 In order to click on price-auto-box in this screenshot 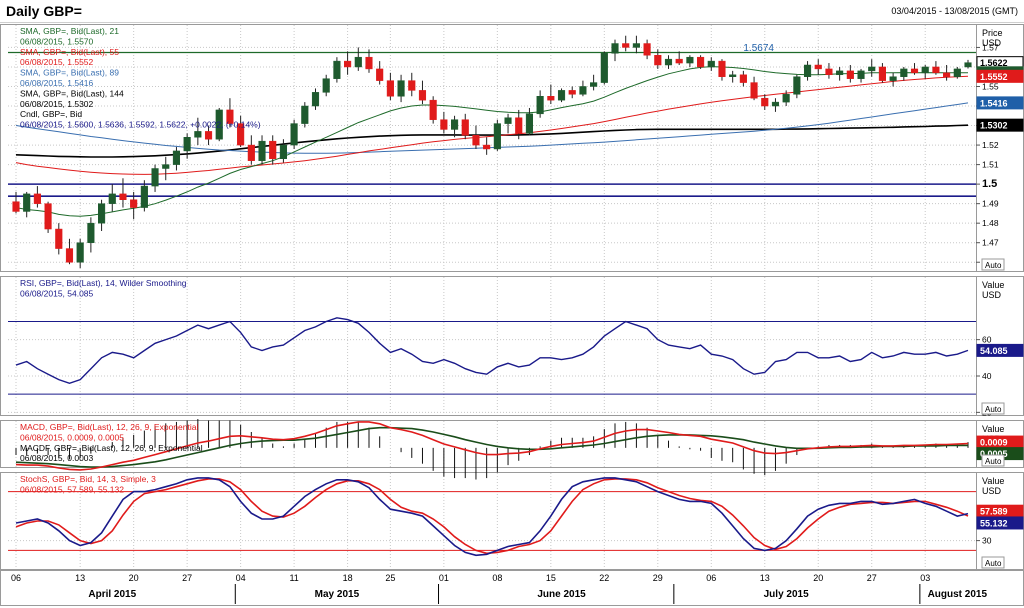, I will do `click(993, 264)`.